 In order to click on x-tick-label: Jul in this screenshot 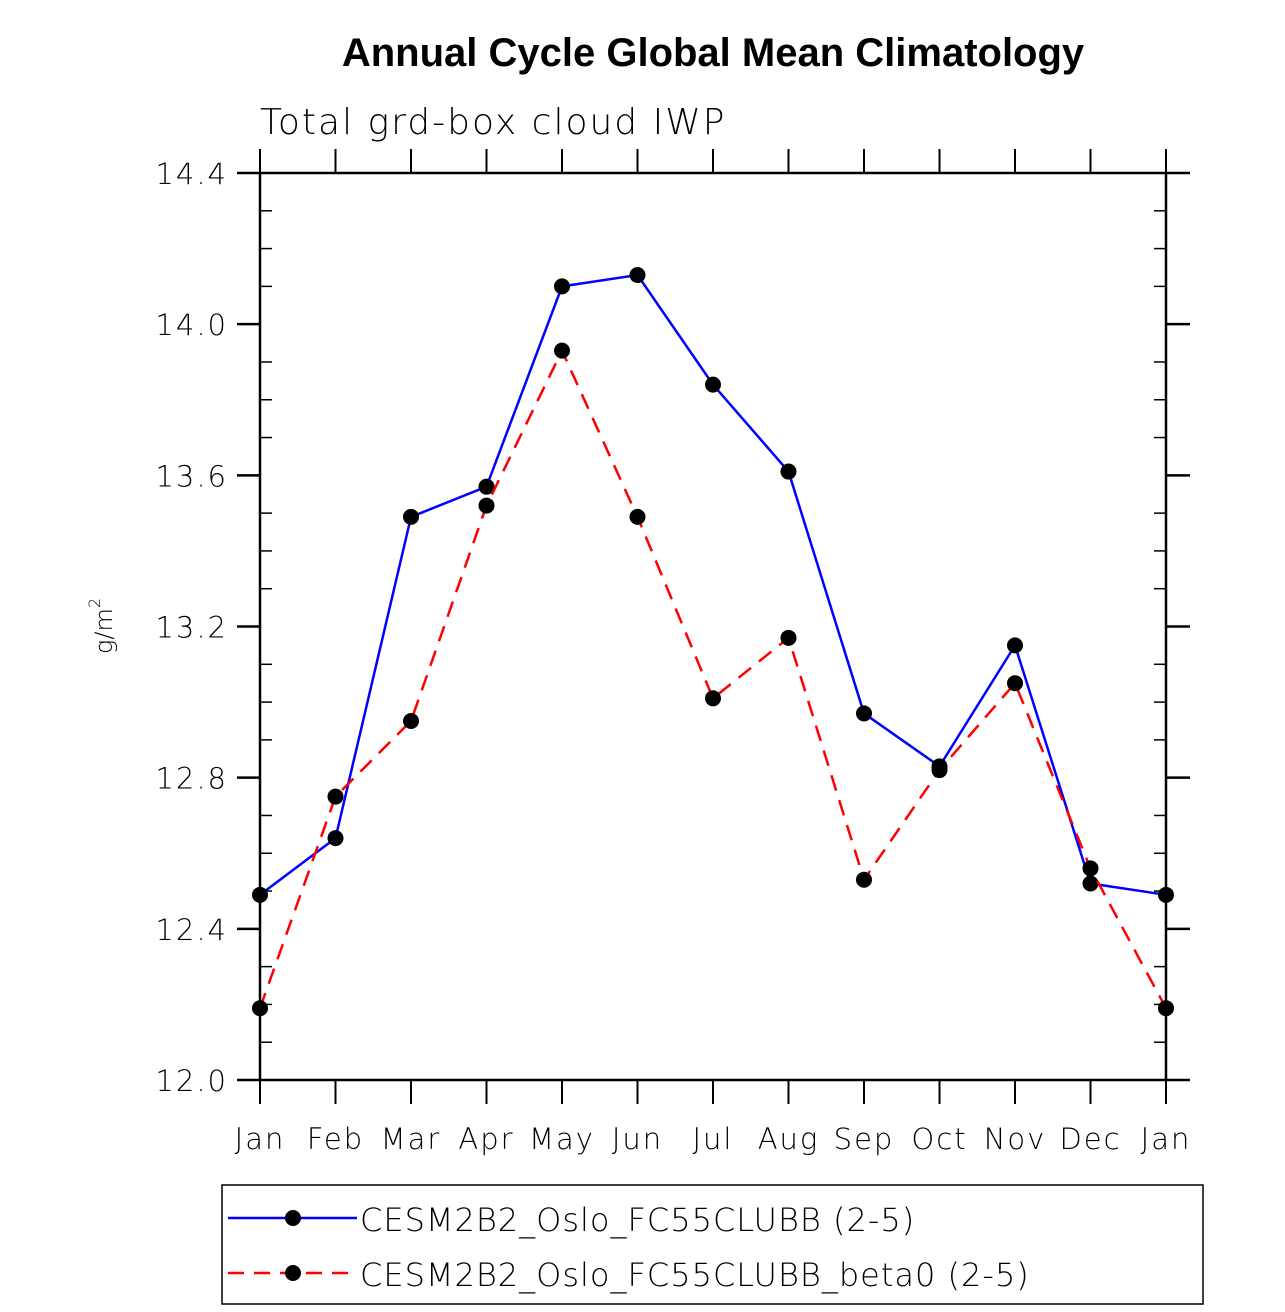, I will do `click(713, 1139)`.